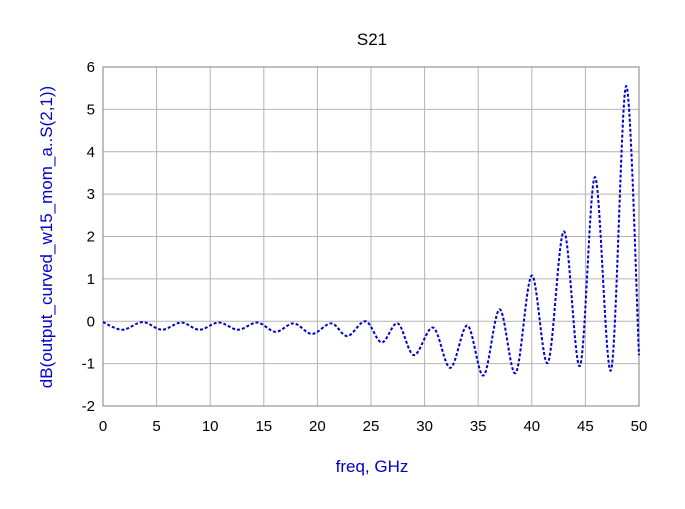 This screenshot has width=685, height=509. I want to click on y-tick-label: -2, so click(88, 406).